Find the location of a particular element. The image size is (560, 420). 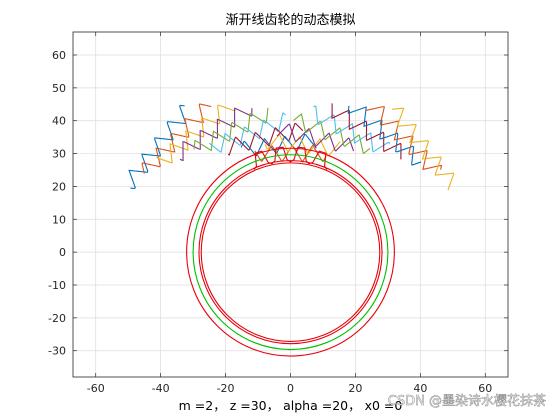

x-tick-label: -40 is located at coordinates (161, 388).